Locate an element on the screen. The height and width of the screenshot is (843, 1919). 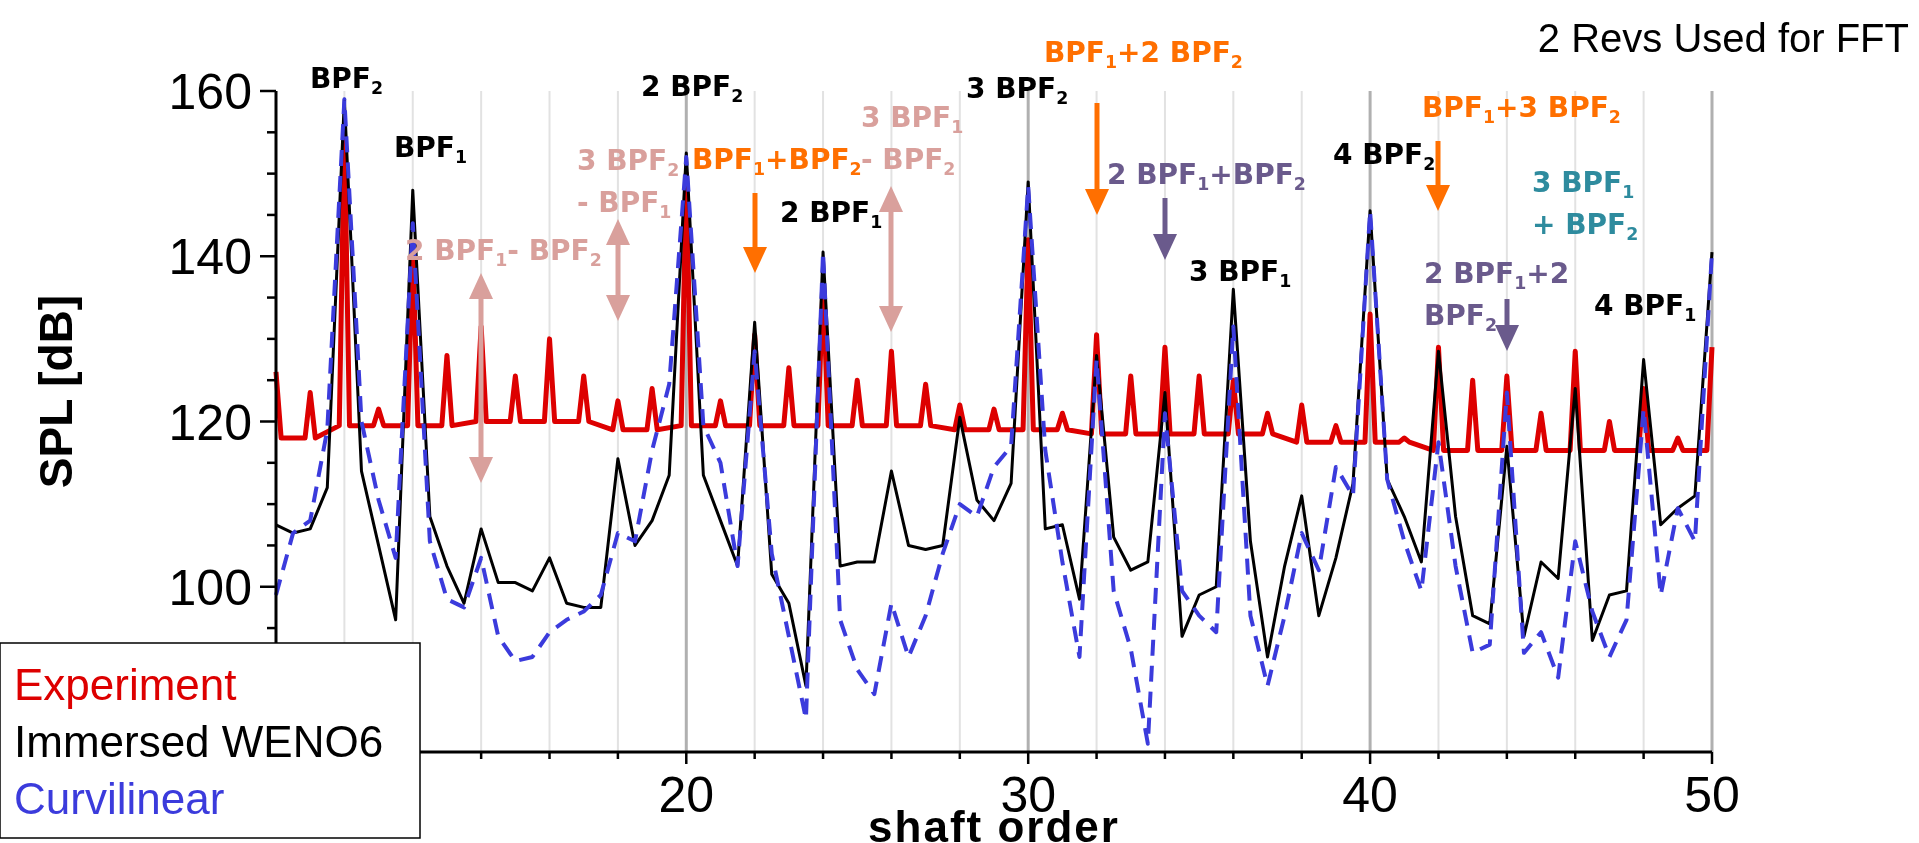
x-tick-label: 20 is located at coordinates (686, 795).